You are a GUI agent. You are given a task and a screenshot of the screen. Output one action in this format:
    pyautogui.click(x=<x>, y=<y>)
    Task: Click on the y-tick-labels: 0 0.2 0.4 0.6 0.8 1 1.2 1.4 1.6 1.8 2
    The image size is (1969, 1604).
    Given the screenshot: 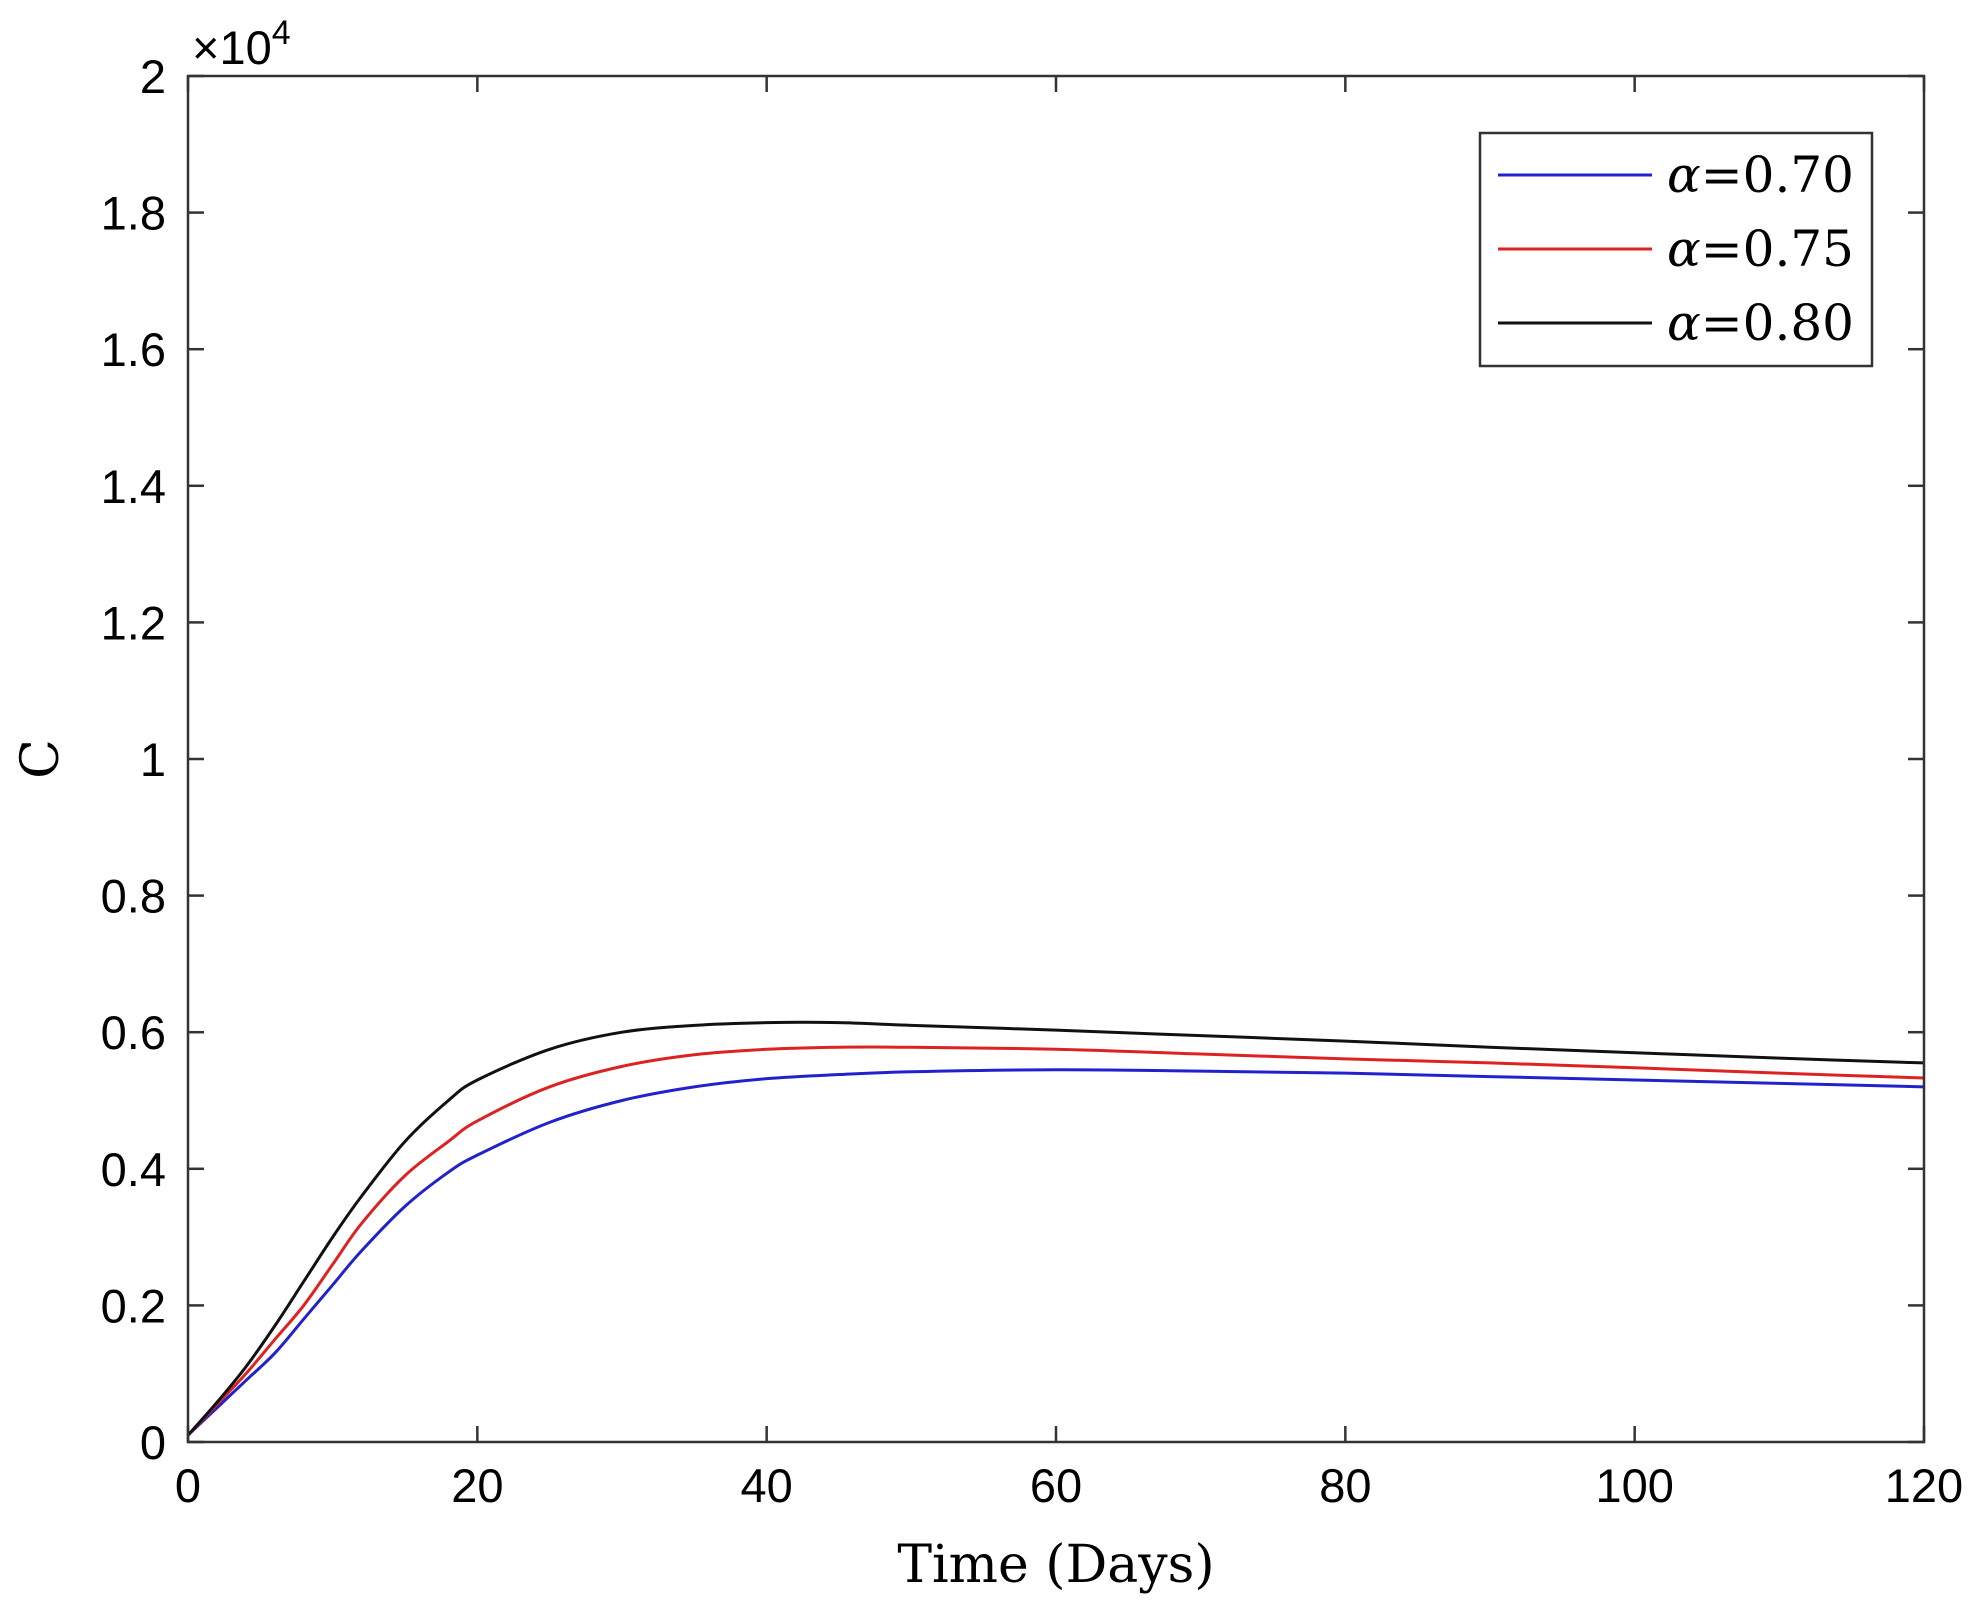 What is the action you would take?
    pyautogui.click(x=133, y=759)
    